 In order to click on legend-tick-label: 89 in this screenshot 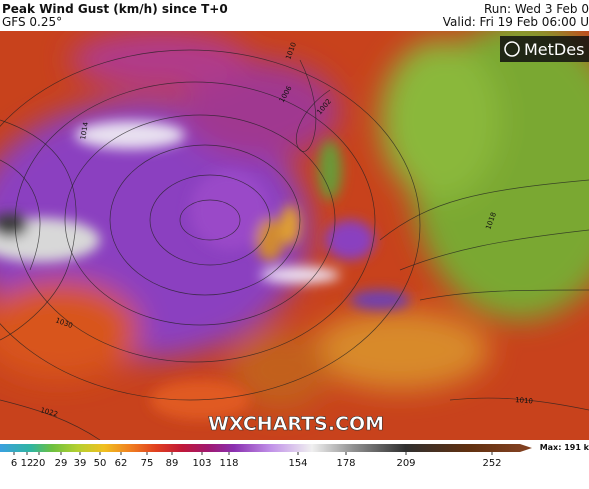, I will do `click(172, 463)`.